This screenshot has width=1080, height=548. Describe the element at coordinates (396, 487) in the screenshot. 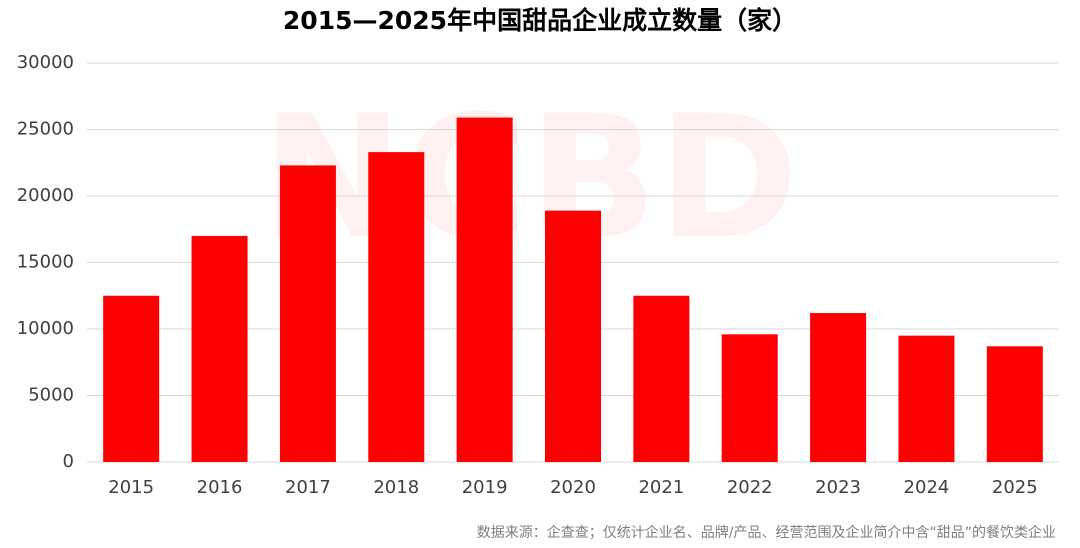

I see `x-tick-label: 2018` at that location.